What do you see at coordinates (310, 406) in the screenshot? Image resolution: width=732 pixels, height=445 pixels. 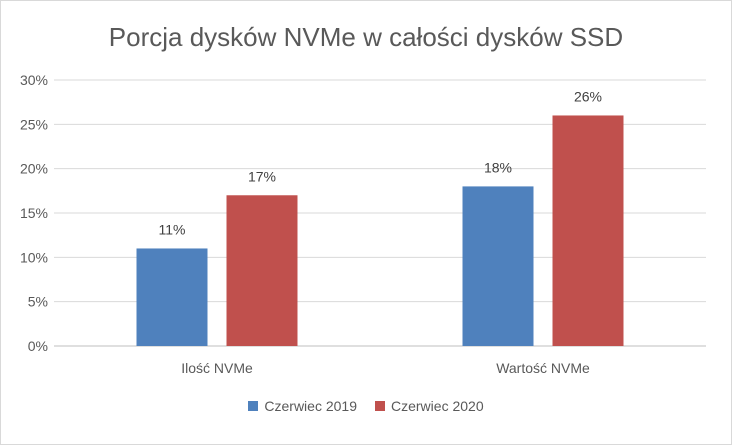 I see `legend-label-series-1: Czerwiec 2019` at bounding box center [310, 406].